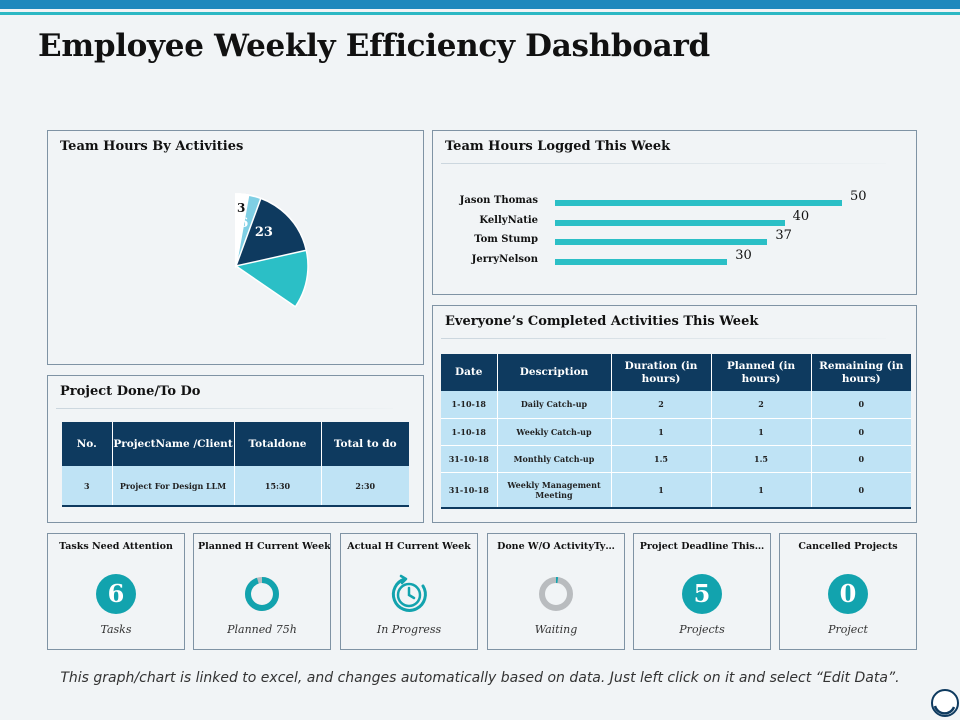  I want to click on bar-value-label: 30, so click(743, 255).